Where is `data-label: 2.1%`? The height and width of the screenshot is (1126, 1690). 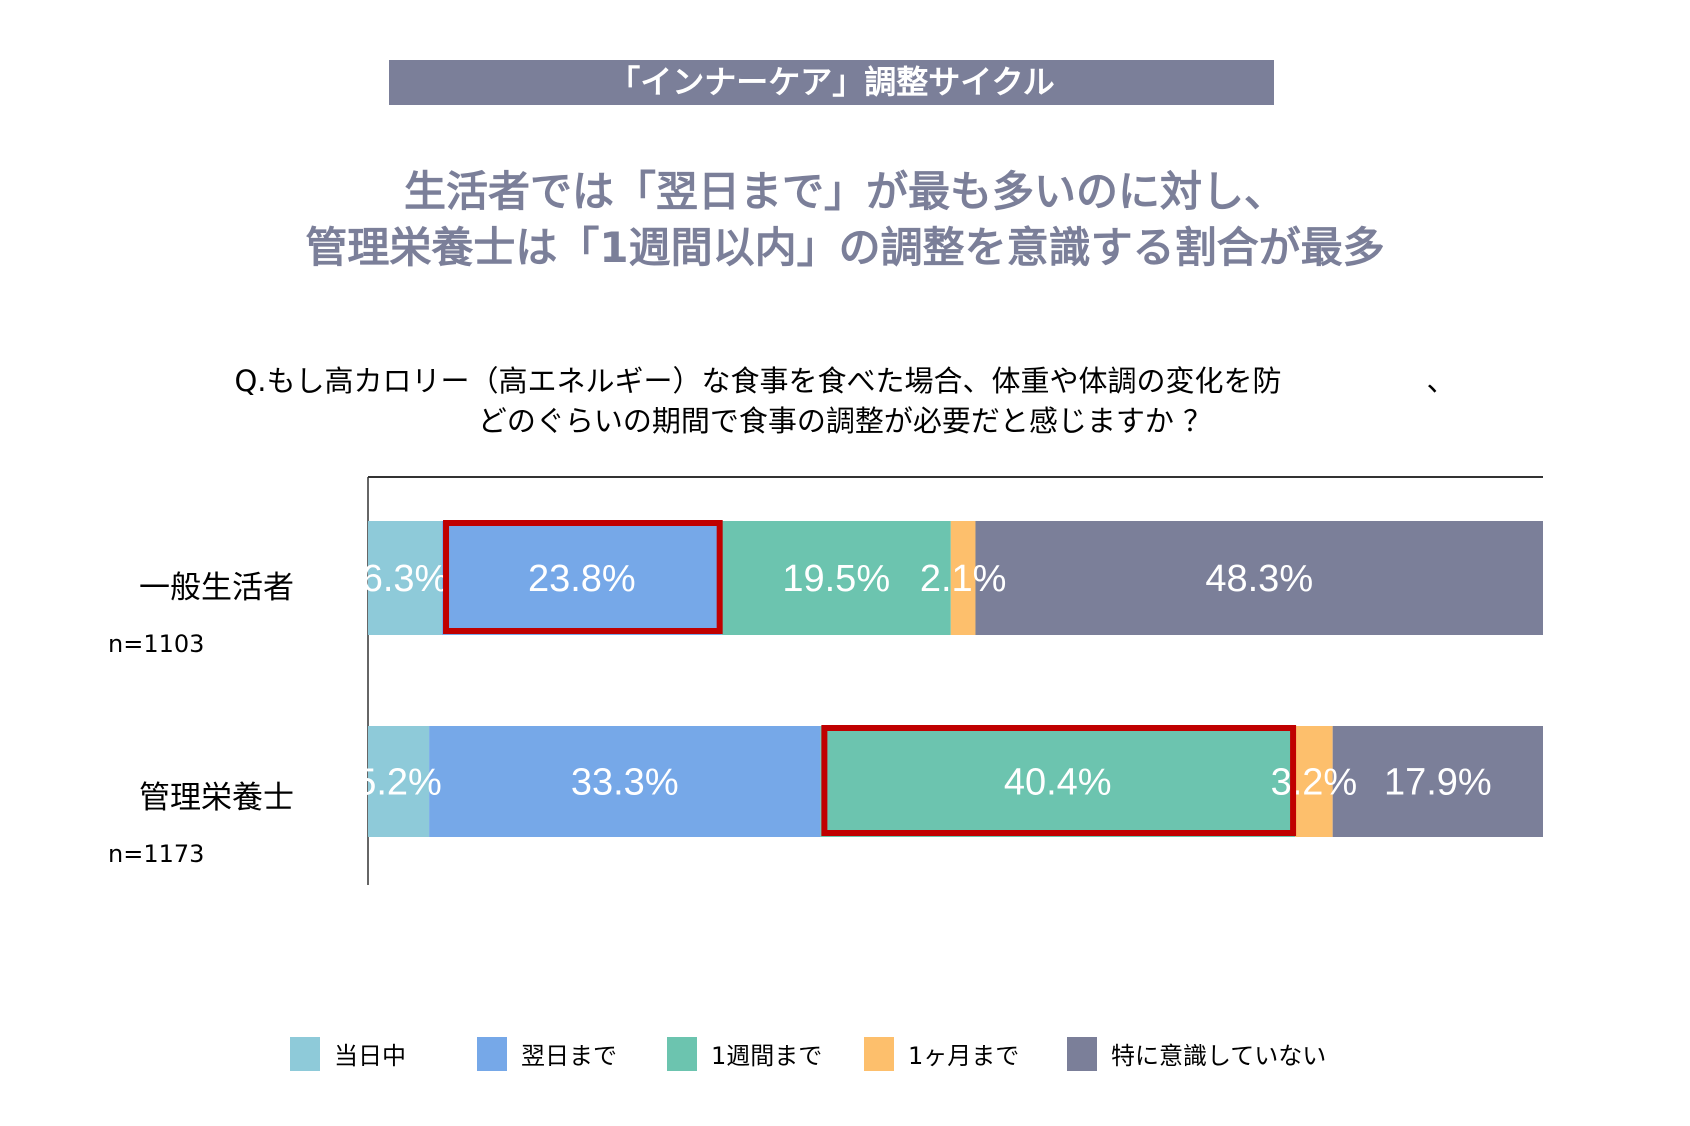 data-label: 2.1% is located at coordinates (963, 579).